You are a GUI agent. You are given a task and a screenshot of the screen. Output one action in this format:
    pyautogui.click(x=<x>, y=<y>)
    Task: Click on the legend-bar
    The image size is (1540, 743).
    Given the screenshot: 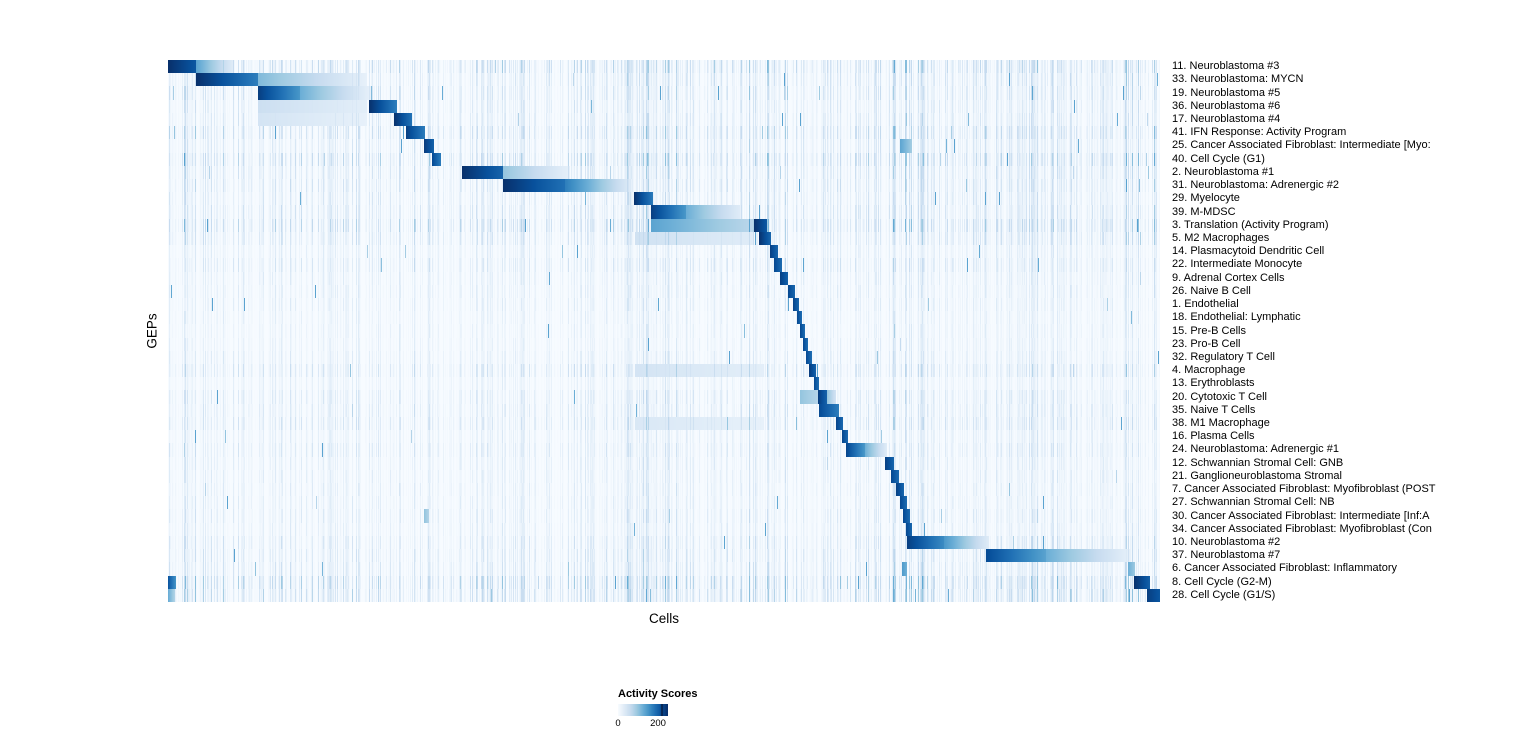 What is the action you would take?
    pyautogui.click(x=643, y=710)
    